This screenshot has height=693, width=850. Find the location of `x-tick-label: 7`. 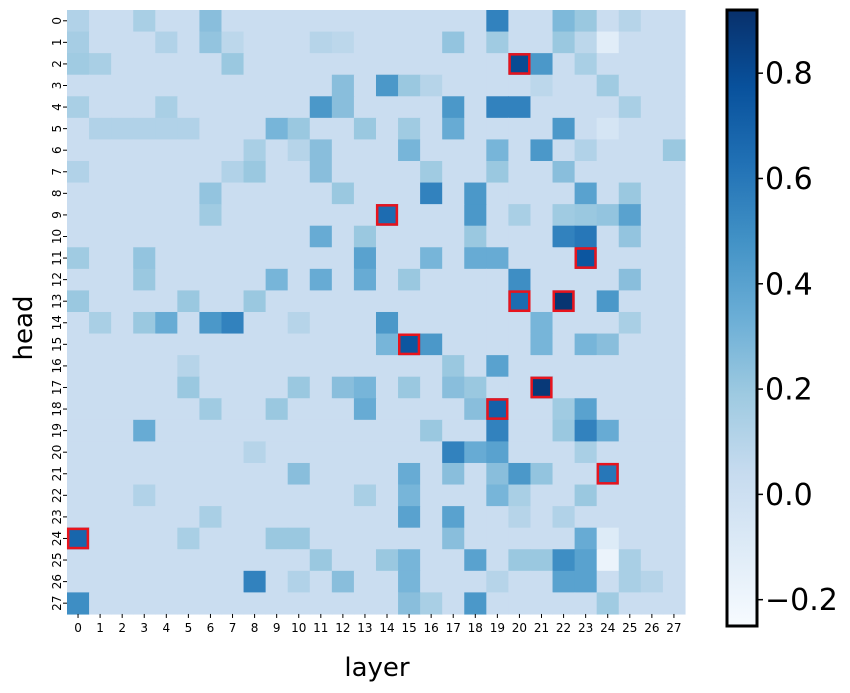

x-tick-label: 7 is located at coordinates (233, 628).